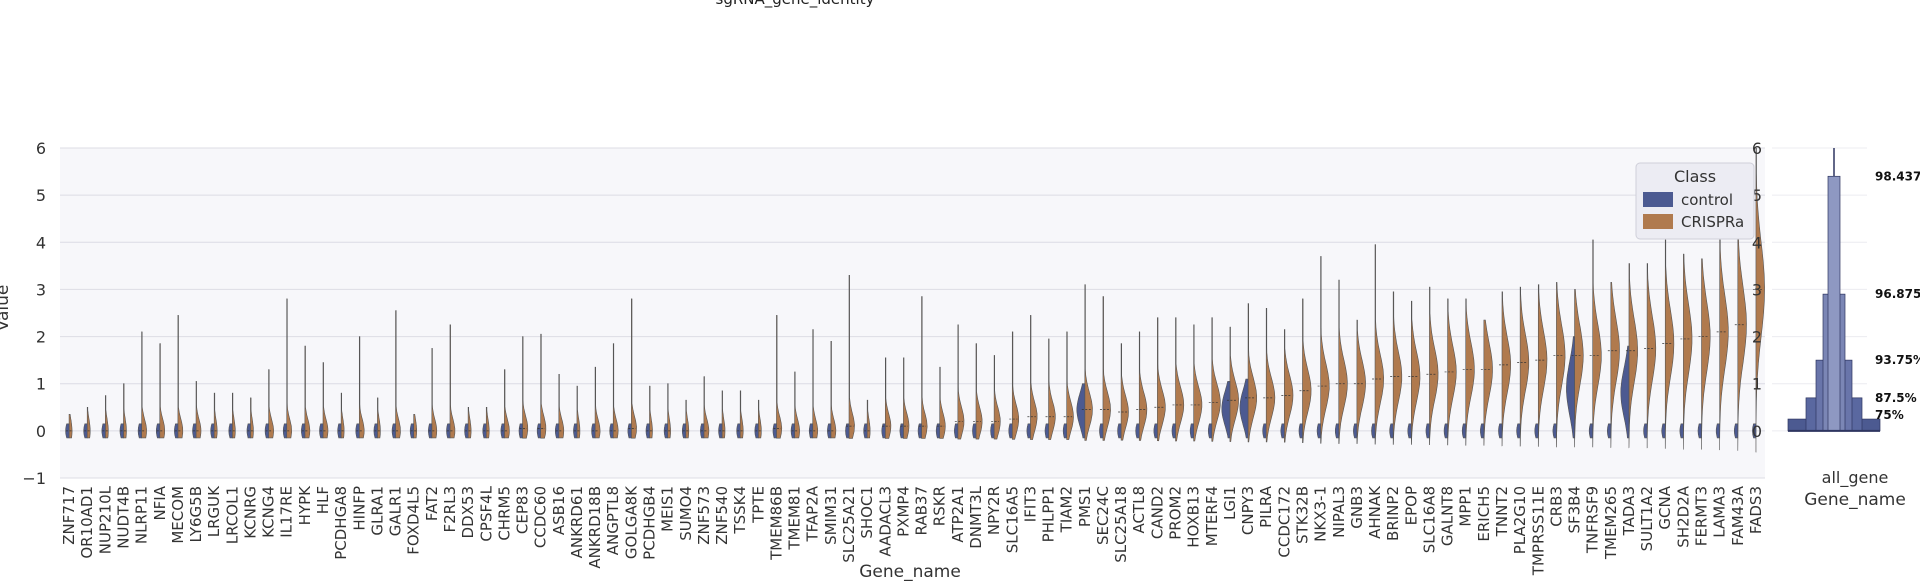 This screenshot has height=585, width=1920. I want to click on x-tick-label: TNFRSF9, so click(1593, 520).